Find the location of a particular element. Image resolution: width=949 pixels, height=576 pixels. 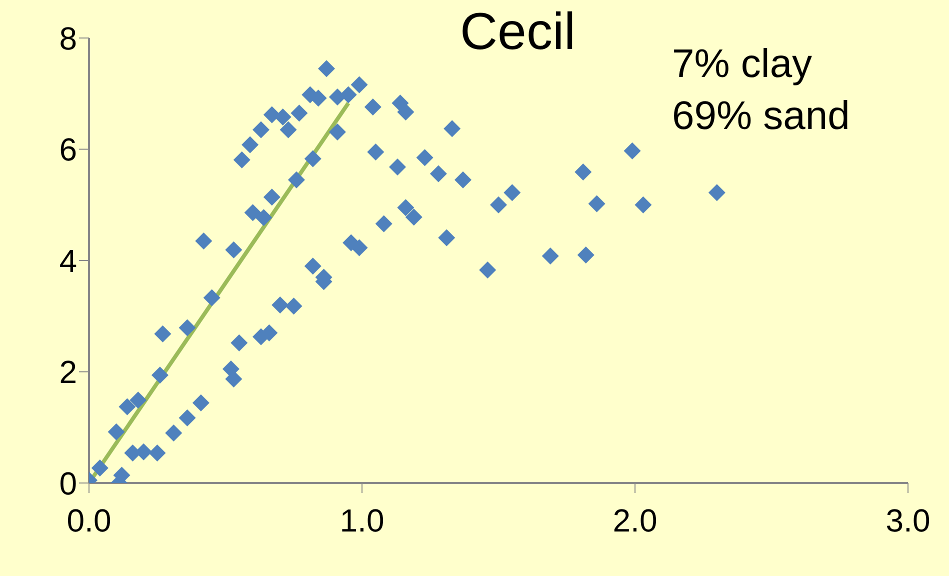

x-tick-label: 2.0 is located at coordinates (635, 520).